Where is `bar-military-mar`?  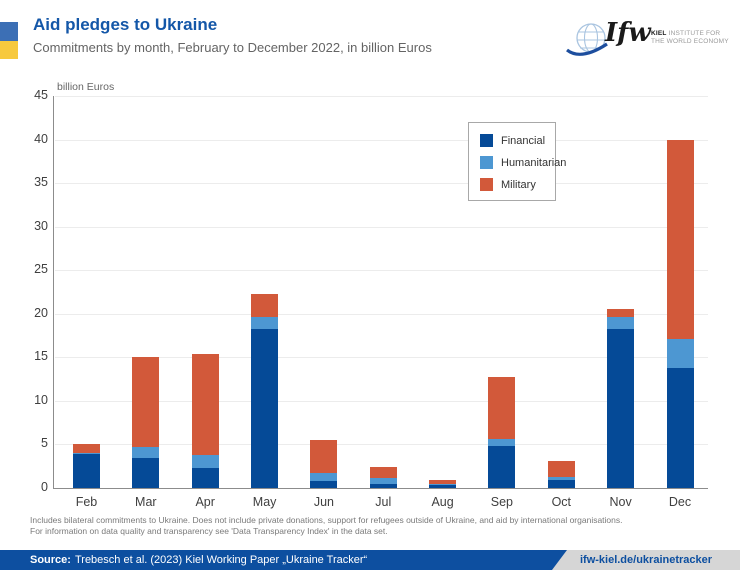
bar-military-mar is located at coordinates (146, 402).